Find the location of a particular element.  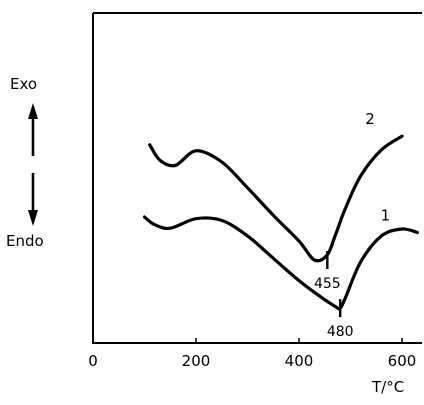

peak-label: 455 is located at coordinates (327, 284).